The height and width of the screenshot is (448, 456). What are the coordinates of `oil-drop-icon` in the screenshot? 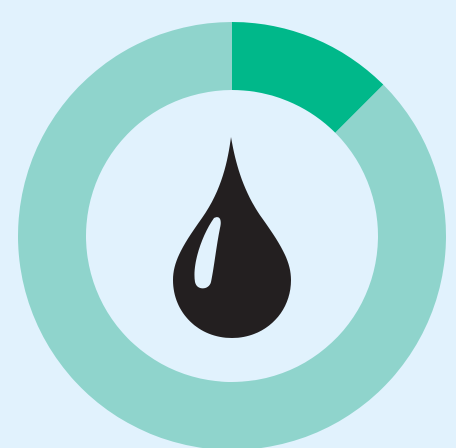 It's located at (232, 237).